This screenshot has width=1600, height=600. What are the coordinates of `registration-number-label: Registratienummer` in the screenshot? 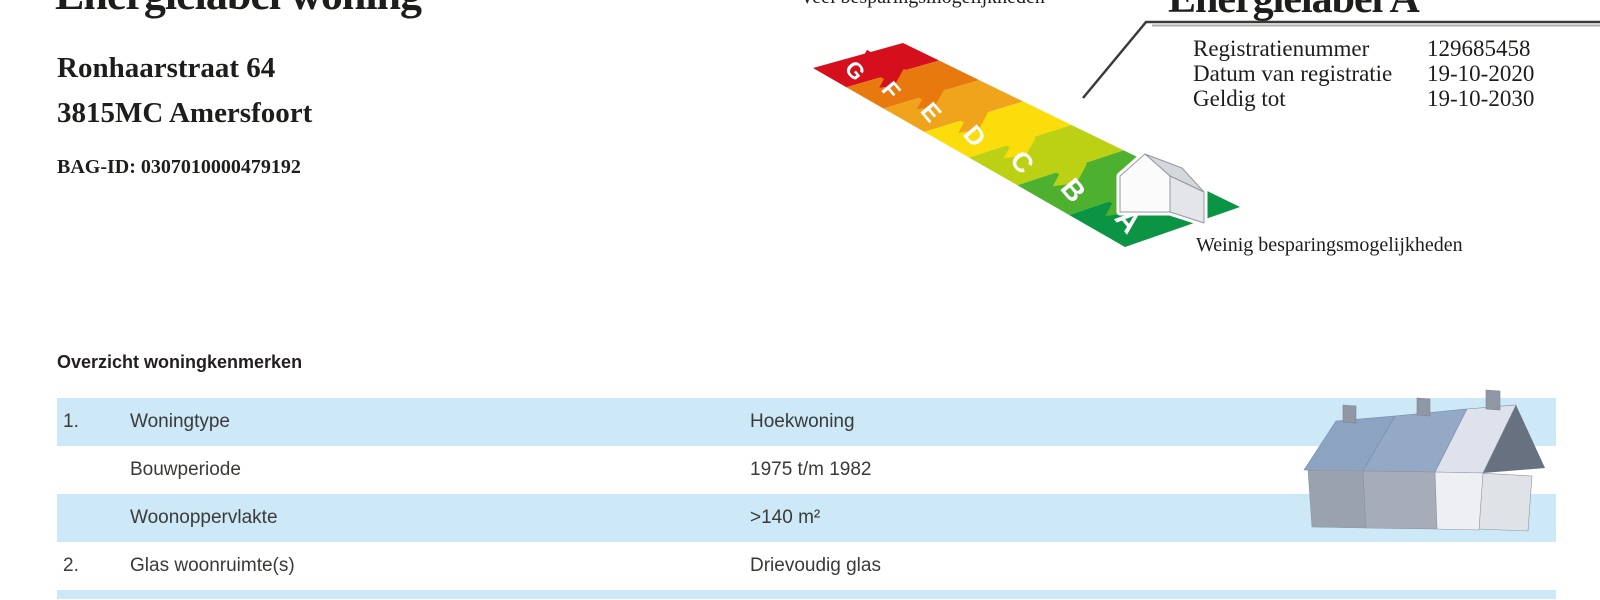 It's located at (1281, 48).